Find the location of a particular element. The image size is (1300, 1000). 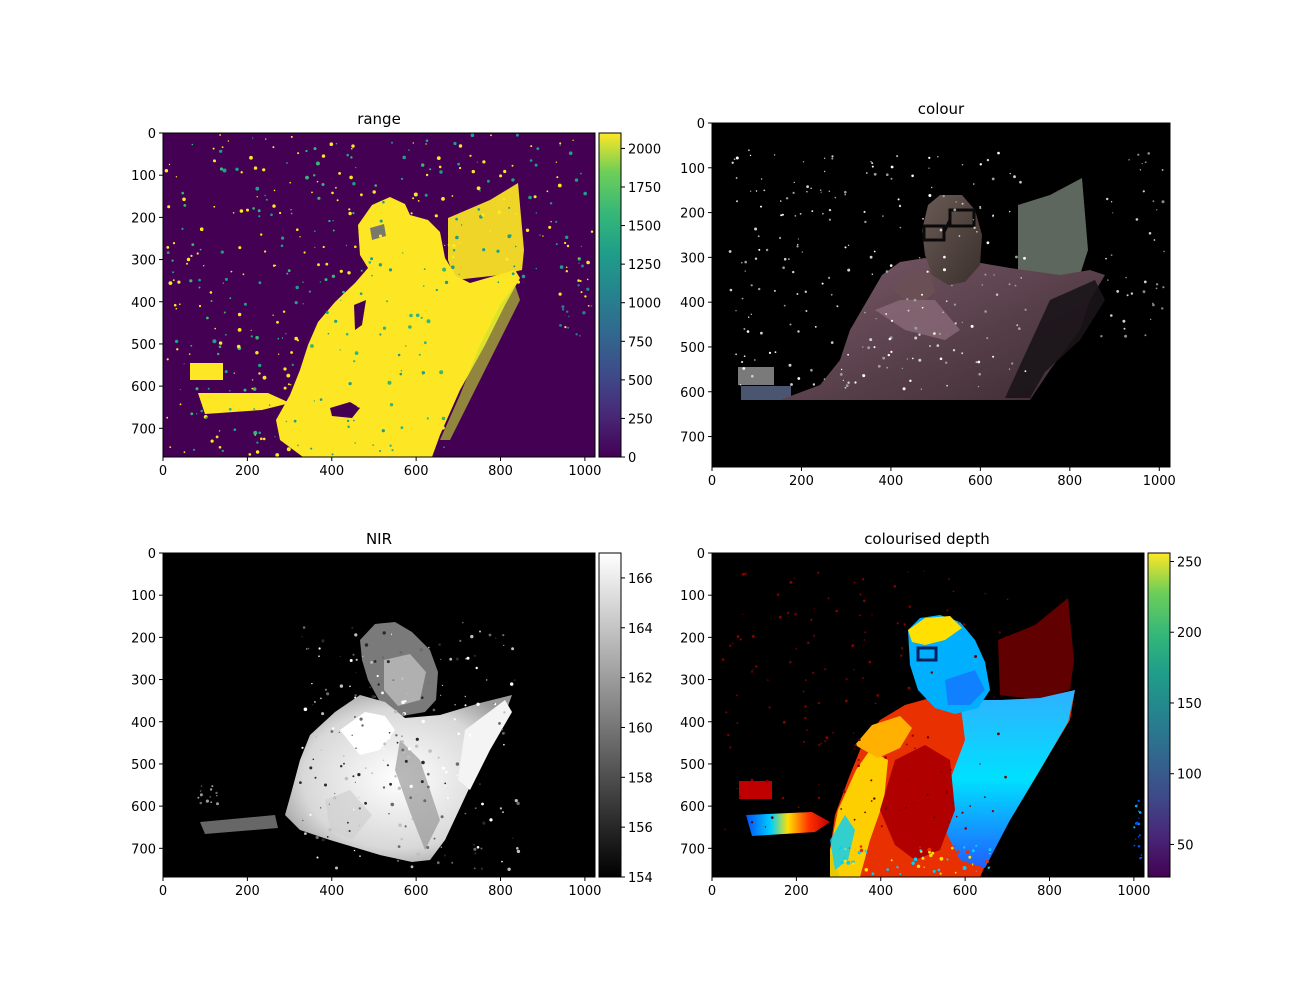

colour-axes-frame is located at coordinates (941, 295).